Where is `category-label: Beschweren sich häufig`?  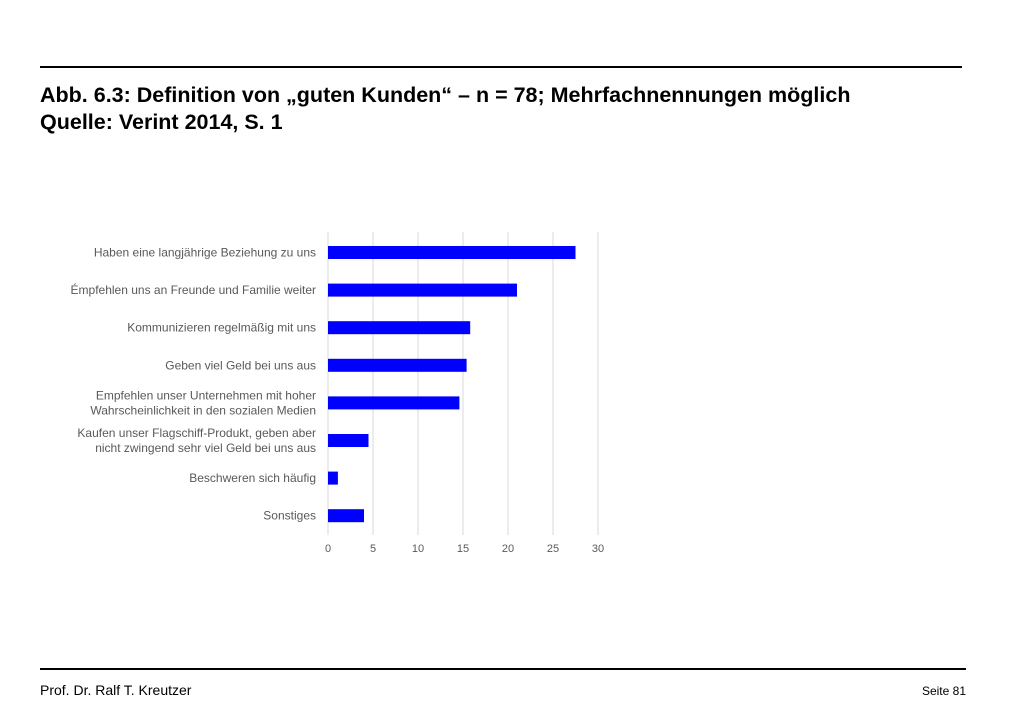 category-label: Beschweren sich häufig is located at coordinates (252, 478).